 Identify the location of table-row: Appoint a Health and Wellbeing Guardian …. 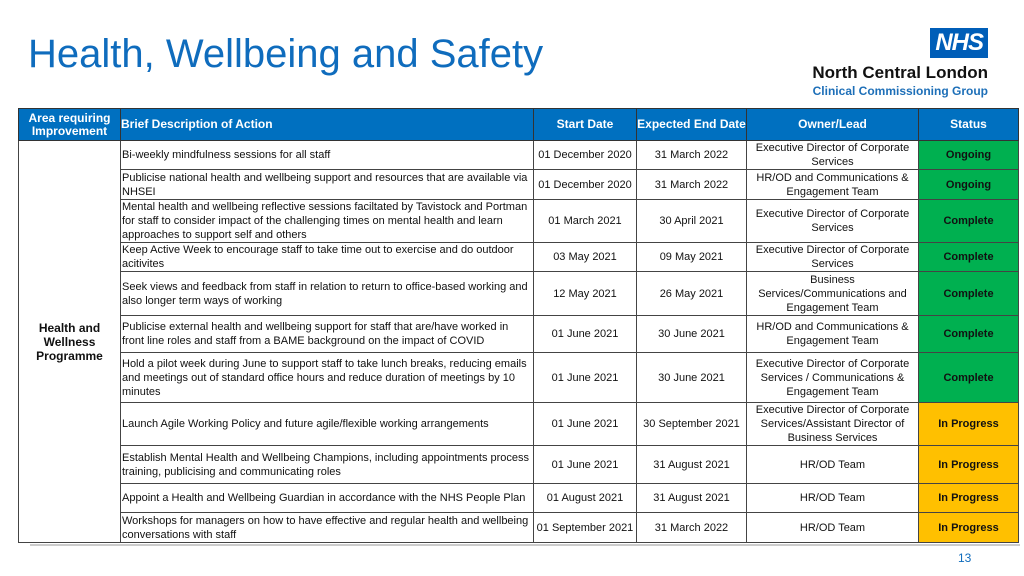
(519, 498).